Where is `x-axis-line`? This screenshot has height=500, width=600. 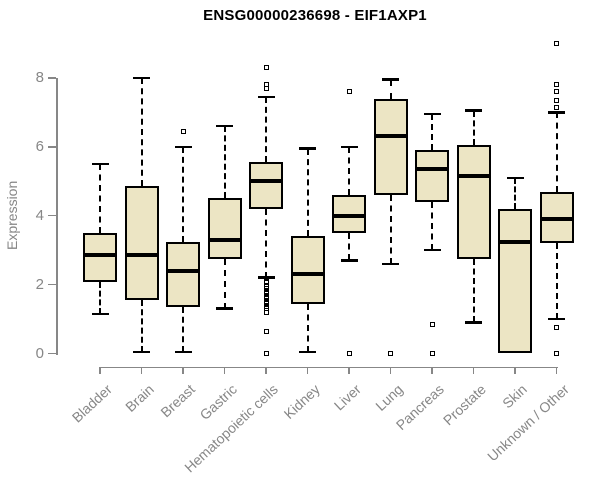
x-axis-line is located at coordinates (328, 367).